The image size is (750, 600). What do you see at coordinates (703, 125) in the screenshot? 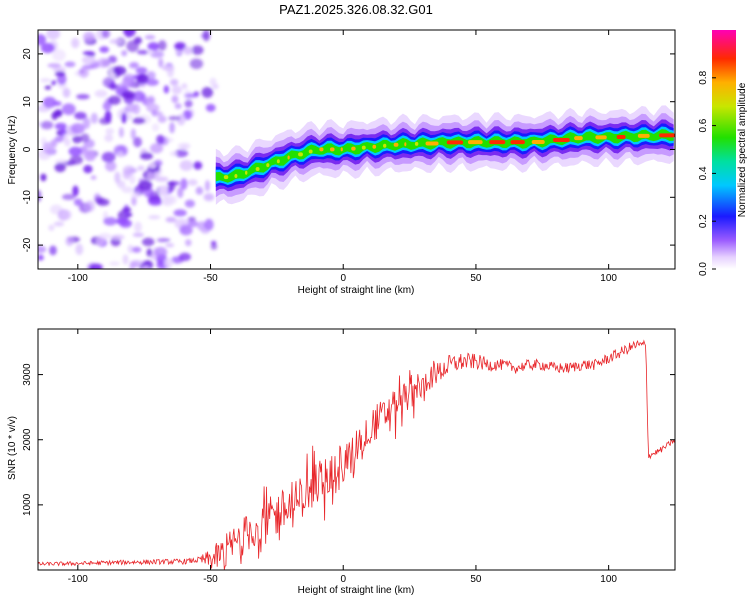
I see `colorbar-tick-label: 0.6` at bounding box center [703, 125].